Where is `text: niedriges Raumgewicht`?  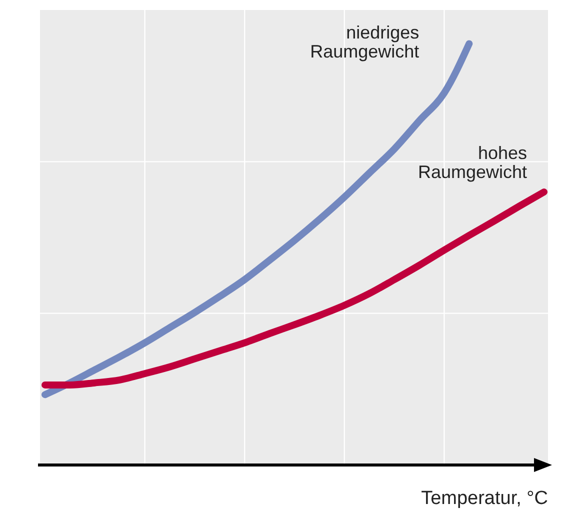
text: niedriges Raumgewicht is located at coordinates (365, 42).